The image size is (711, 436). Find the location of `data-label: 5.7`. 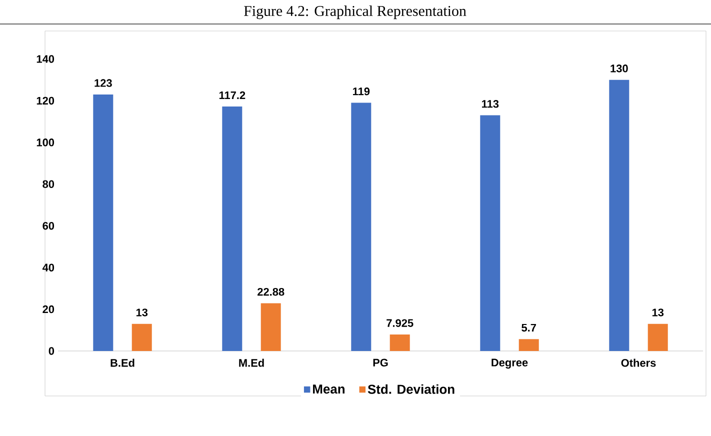

data-label: 5.7 is located at coordinates (529, 328).